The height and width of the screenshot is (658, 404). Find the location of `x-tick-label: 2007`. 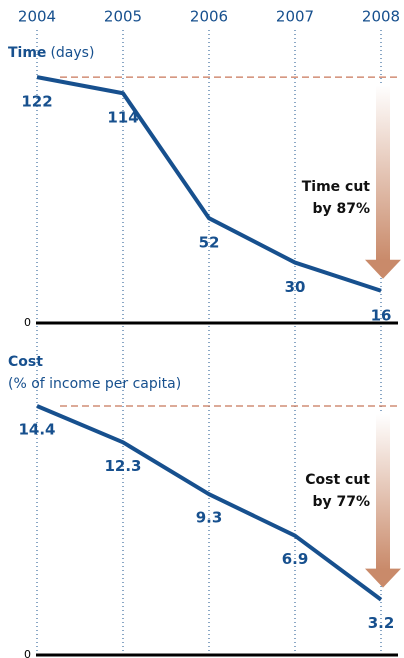

x-tick-label: 2007 is located at coordinates (295, 17).